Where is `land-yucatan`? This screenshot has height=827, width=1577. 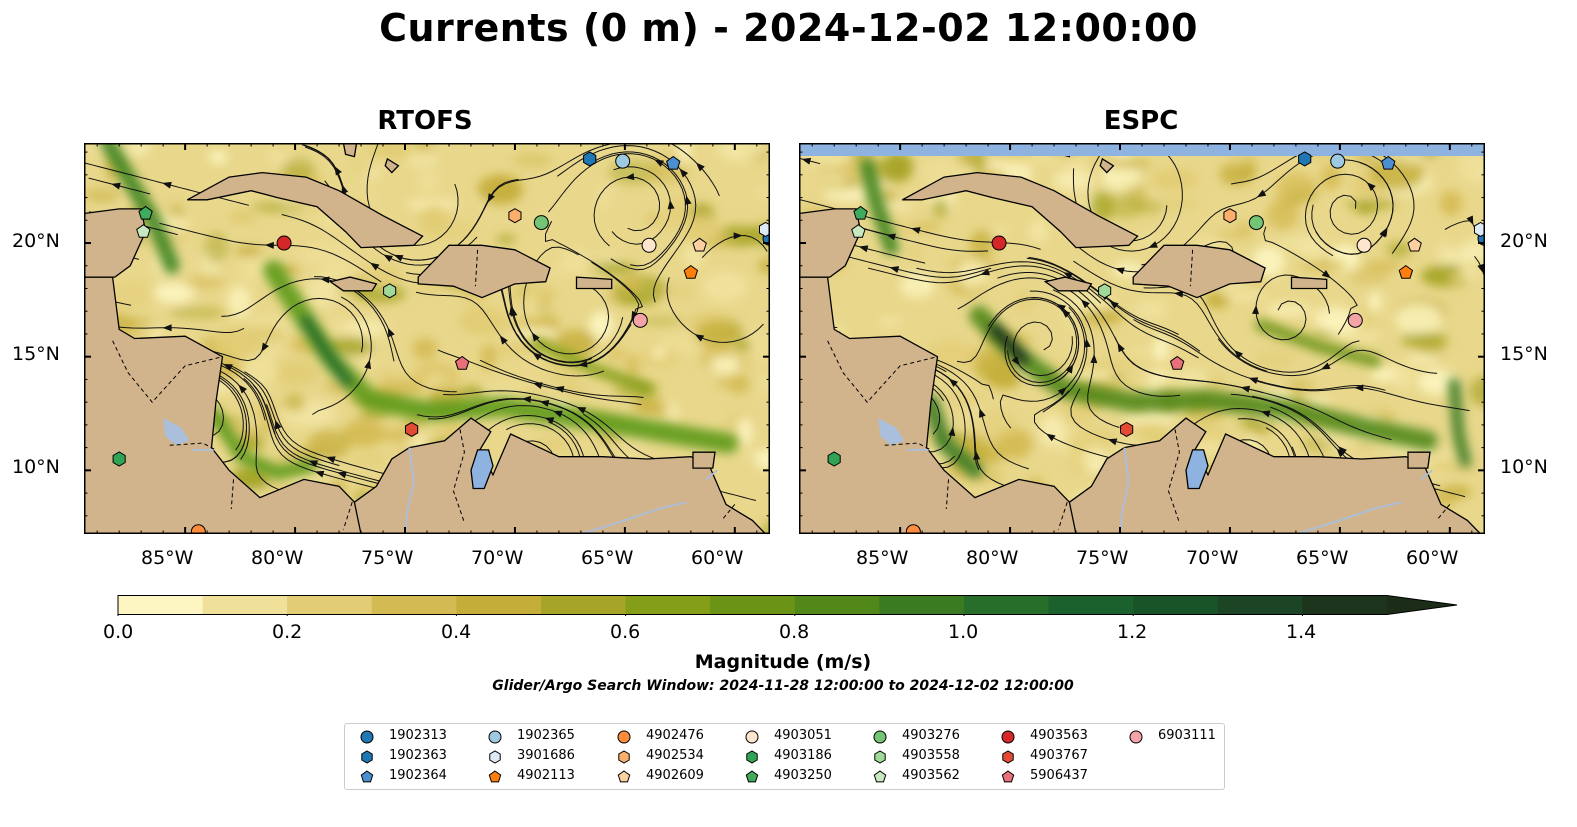 land-yucatan is located at coordinates (830, 243).